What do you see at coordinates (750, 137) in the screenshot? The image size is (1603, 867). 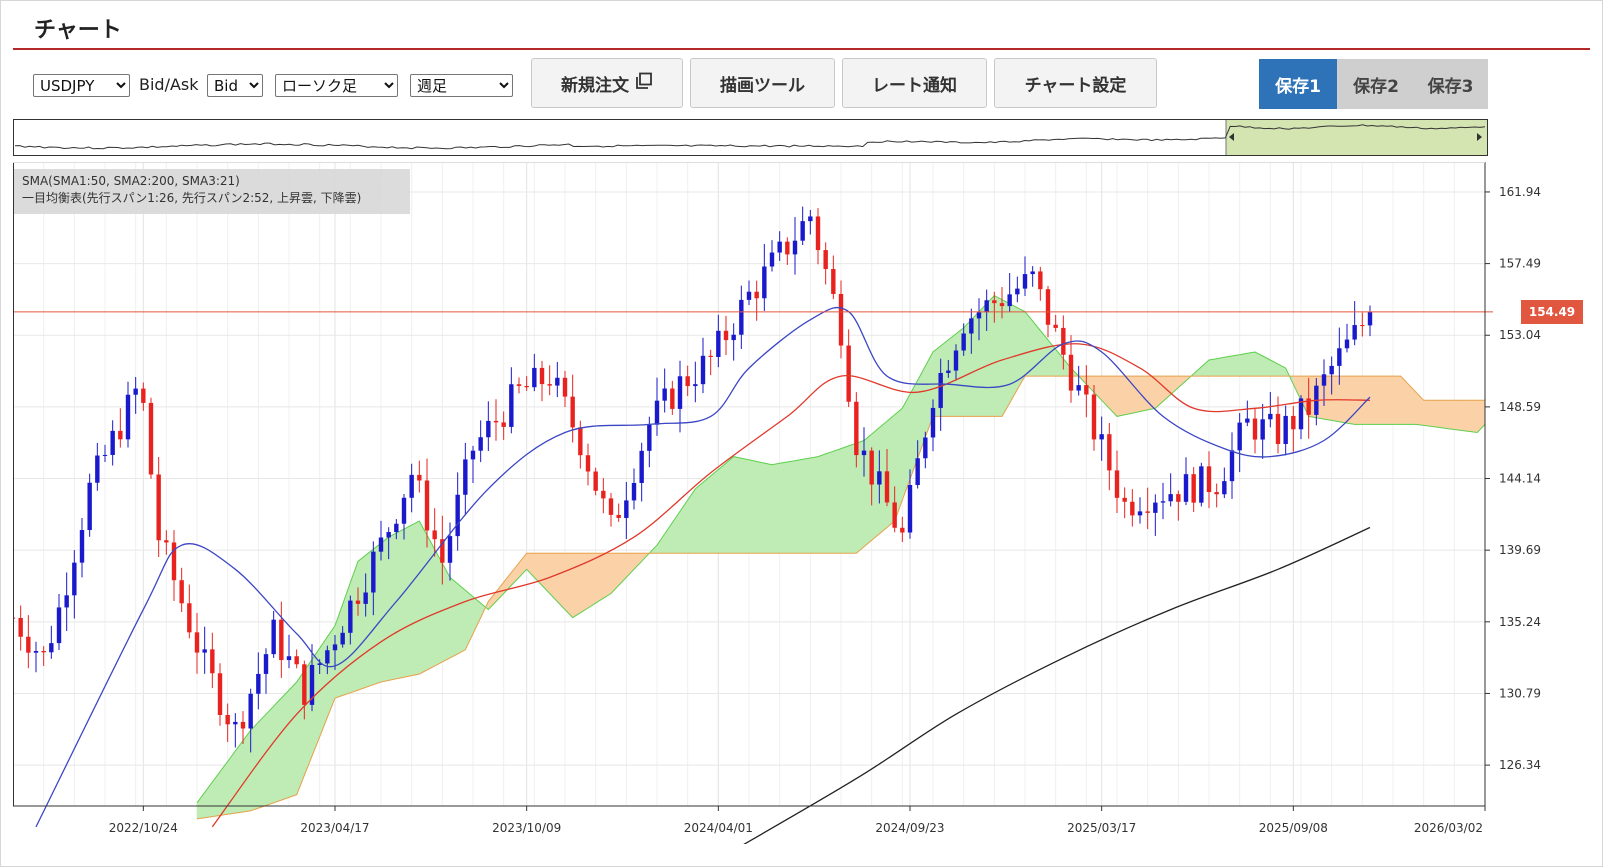 I see `range-navigator` at bounding box center [750, 137].